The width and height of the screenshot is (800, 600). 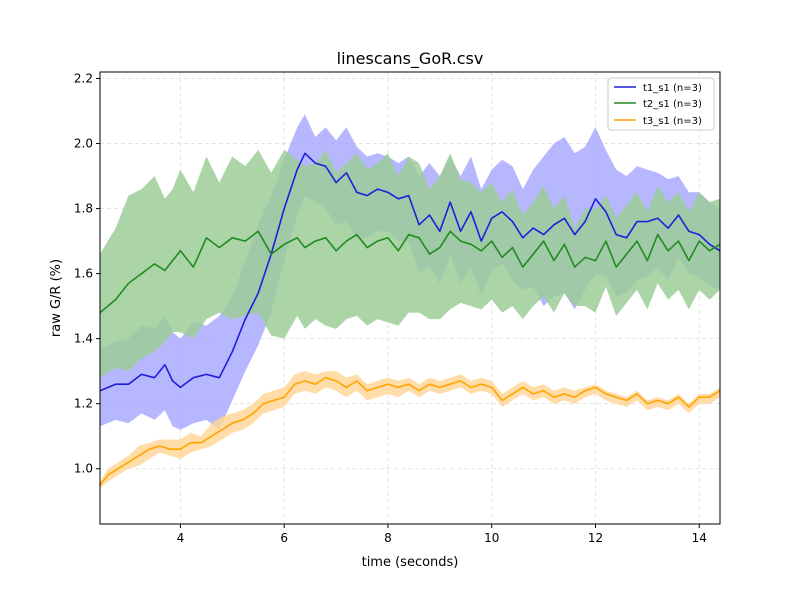 I want to click on legend-label-t1: t1_s1 (n=3), so click(x=672, y=88).